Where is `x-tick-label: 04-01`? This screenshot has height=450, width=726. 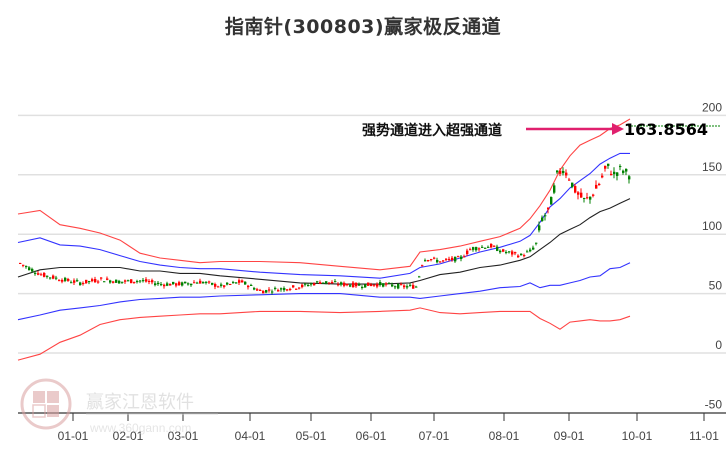
x-tick-label: 04-01 is located at coordinates (250, 436).